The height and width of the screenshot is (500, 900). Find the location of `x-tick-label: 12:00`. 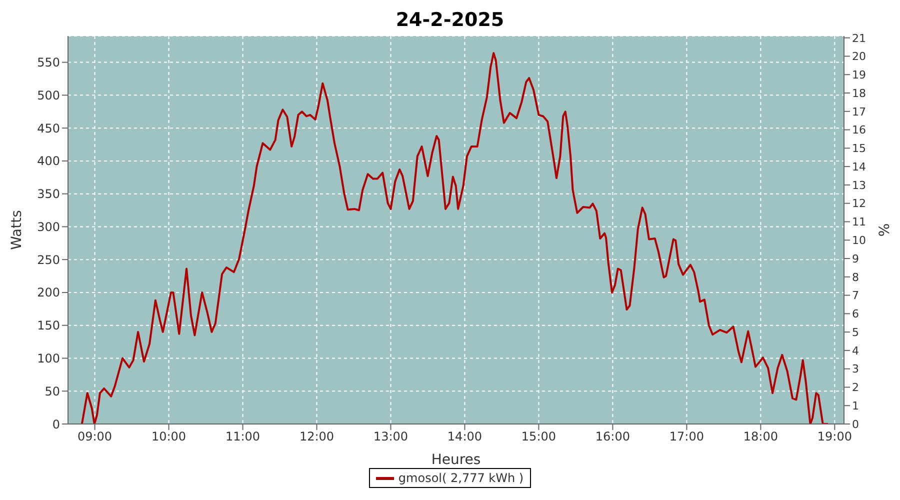

x-tick-label: 12:00 is located at coordinates (316, 437).